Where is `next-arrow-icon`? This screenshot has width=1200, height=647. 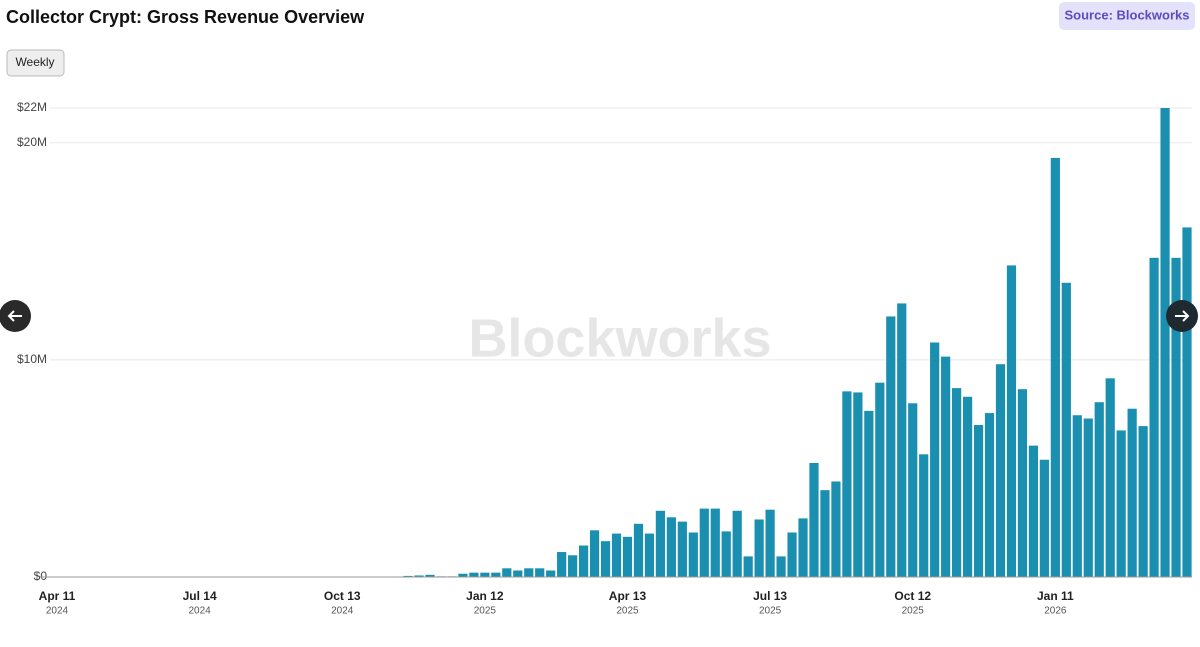 next-arrow-icon is located at coordinates (1182, 316).